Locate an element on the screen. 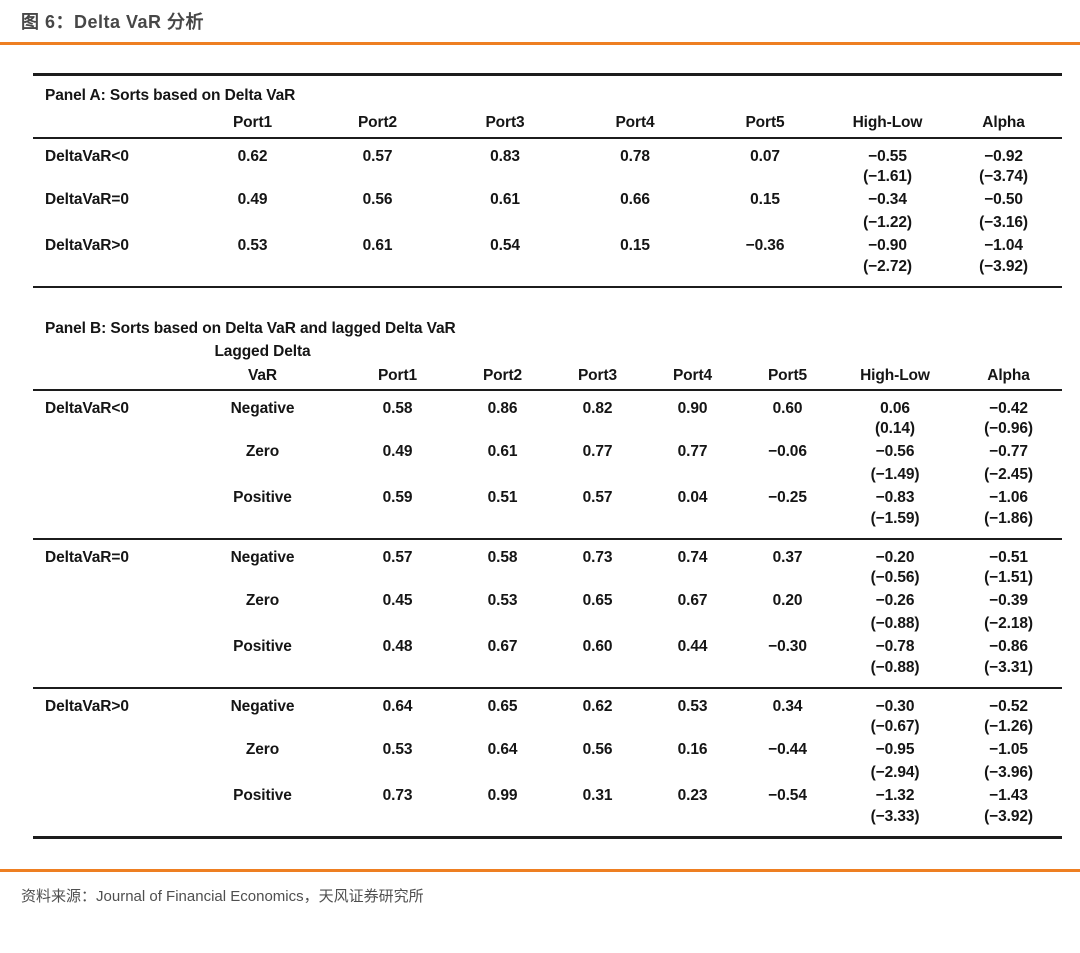  value-cell: 0.20 is located at coordinates (787, 600).